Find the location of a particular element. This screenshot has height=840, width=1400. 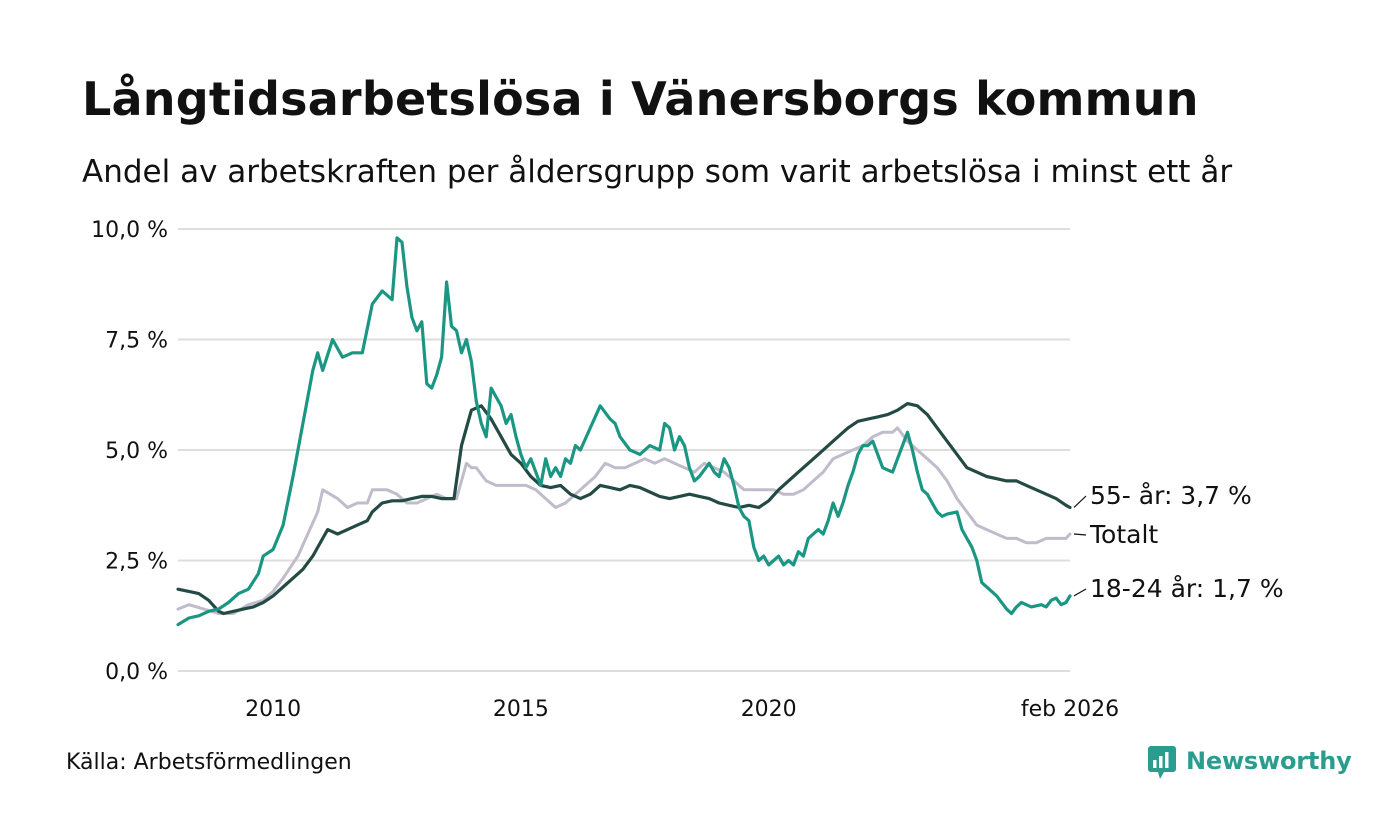

x-tick-label: 2020 is located at coordinates (769, 709).